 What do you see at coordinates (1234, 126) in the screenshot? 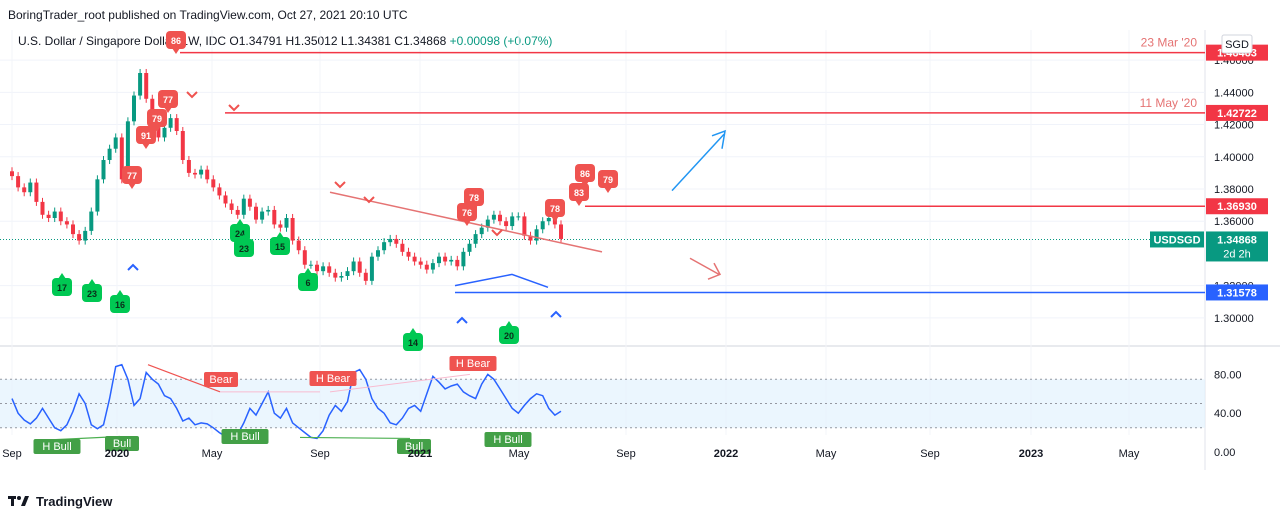
I see `y-tick-label: 1.42000` at bounding box center [1234, 126].